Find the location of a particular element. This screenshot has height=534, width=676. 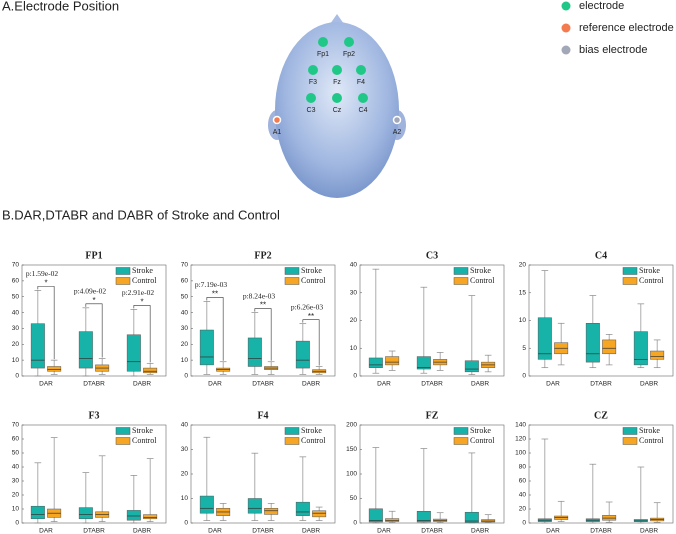

chart-title: FZ is located at coordinates (432, 415).